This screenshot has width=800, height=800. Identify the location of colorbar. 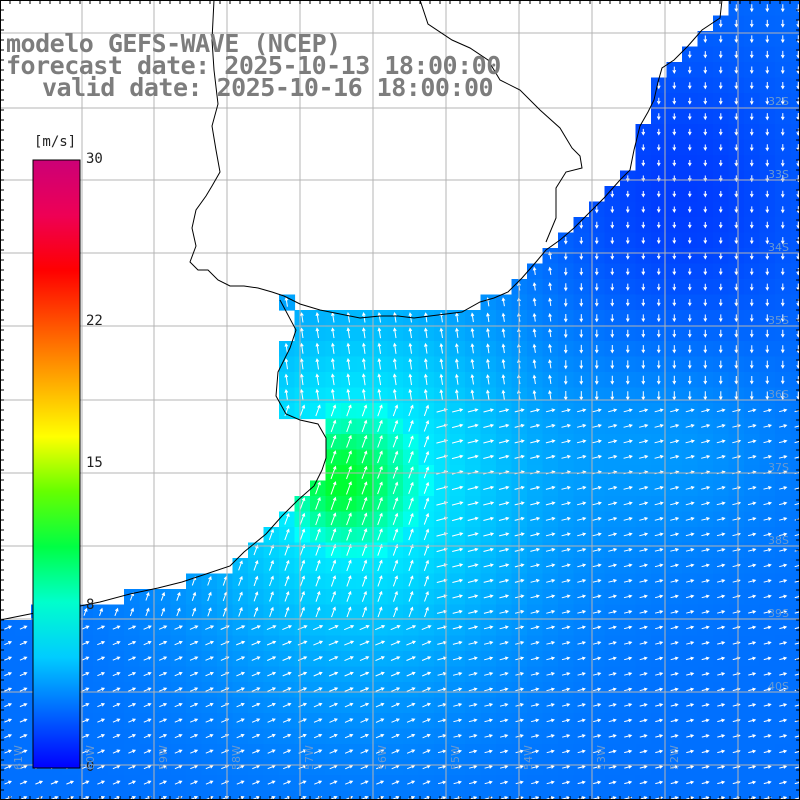
(56, 464).